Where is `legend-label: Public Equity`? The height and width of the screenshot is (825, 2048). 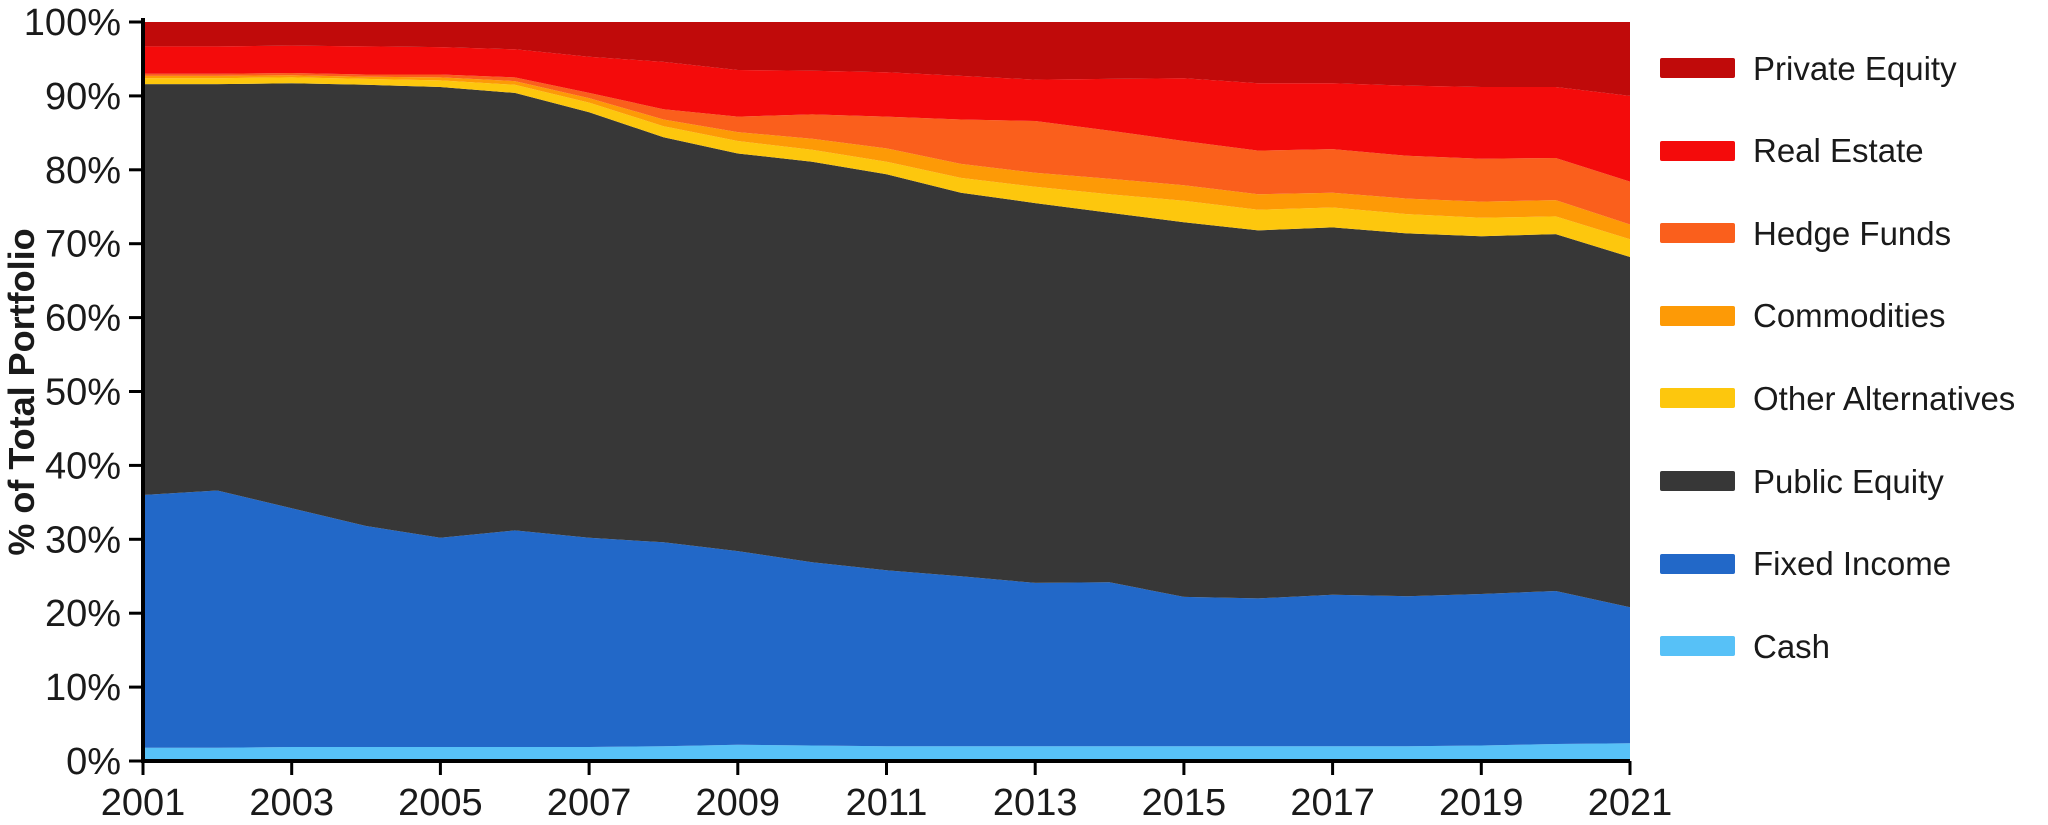
legend-label: Public Equity is located at coordinates (1848, 481).